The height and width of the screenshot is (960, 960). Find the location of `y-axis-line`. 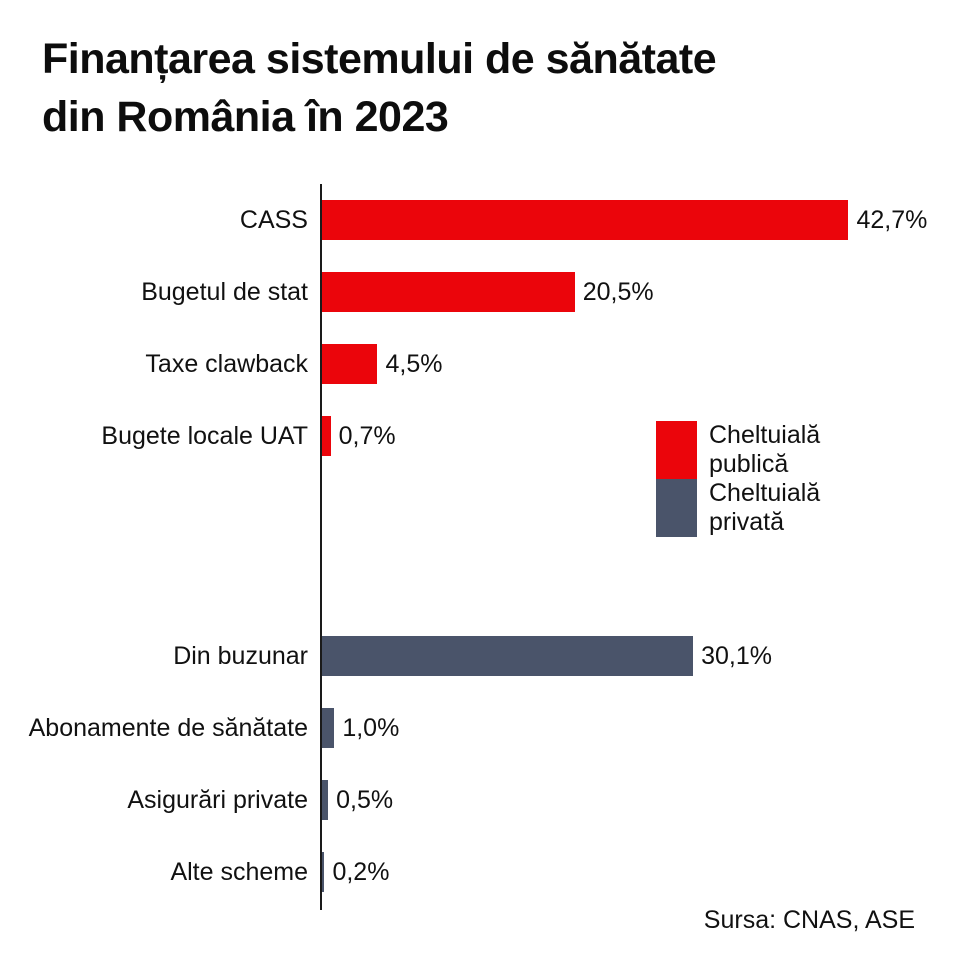

y-axis-line is located at coordinates (321, 547).